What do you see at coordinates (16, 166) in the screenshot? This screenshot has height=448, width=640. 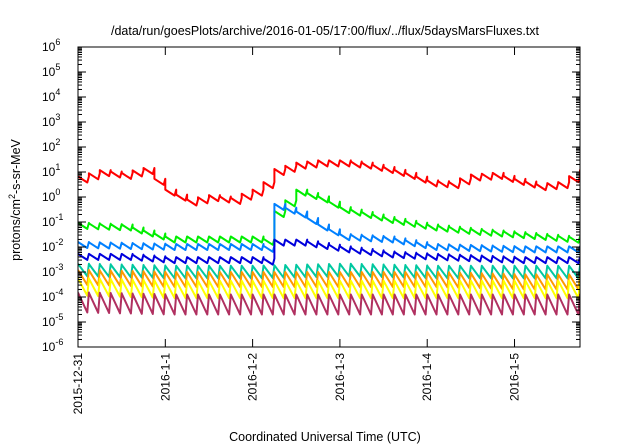 I see `y-axis-title-rest: -s-sr-MeV` at bounding box center [16, 166].